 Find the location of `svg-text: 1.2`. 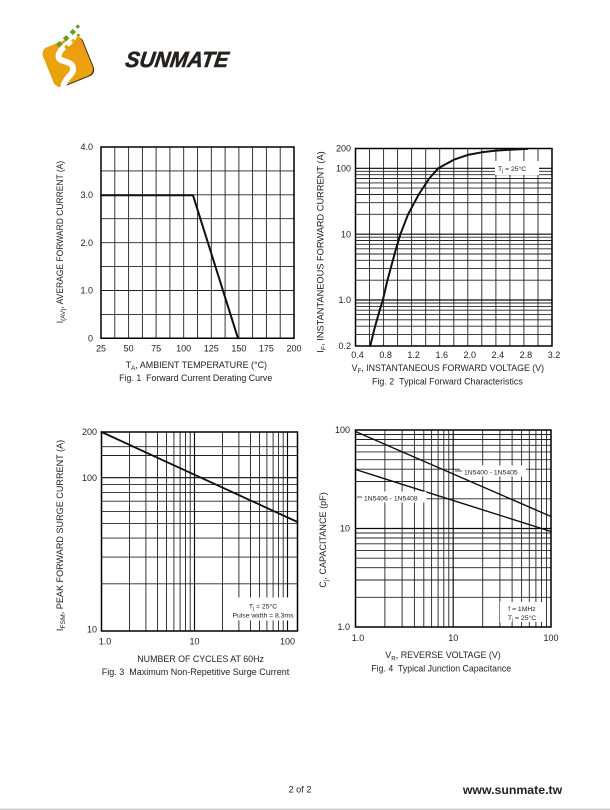

svg-text: 1.2 is located at coordinates (413, 355).